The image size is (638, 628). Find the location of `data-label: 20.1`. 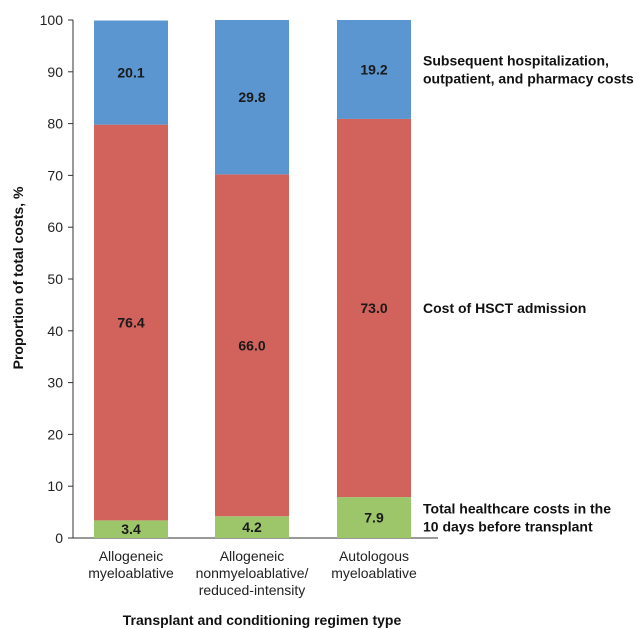

data-label: 20.1 is located at coordinates (130, 73).